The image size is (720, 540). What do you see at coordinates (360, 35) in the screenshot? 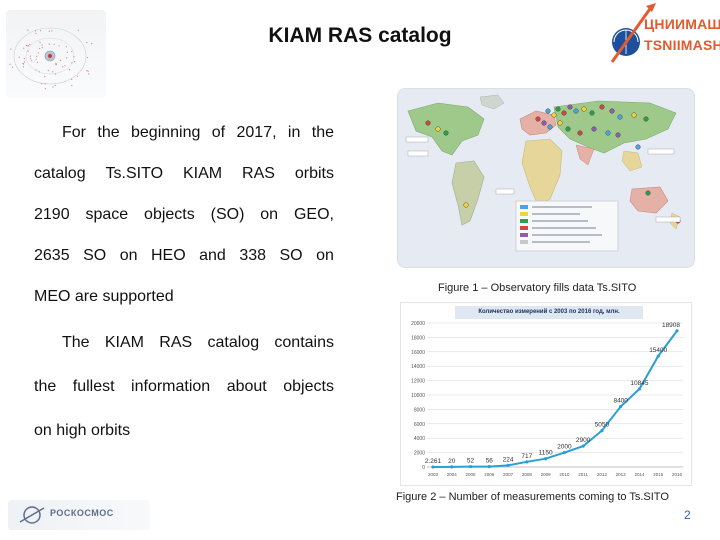
I see `page-title: KIAM RAS catalog` at bounding box center [360, 35].